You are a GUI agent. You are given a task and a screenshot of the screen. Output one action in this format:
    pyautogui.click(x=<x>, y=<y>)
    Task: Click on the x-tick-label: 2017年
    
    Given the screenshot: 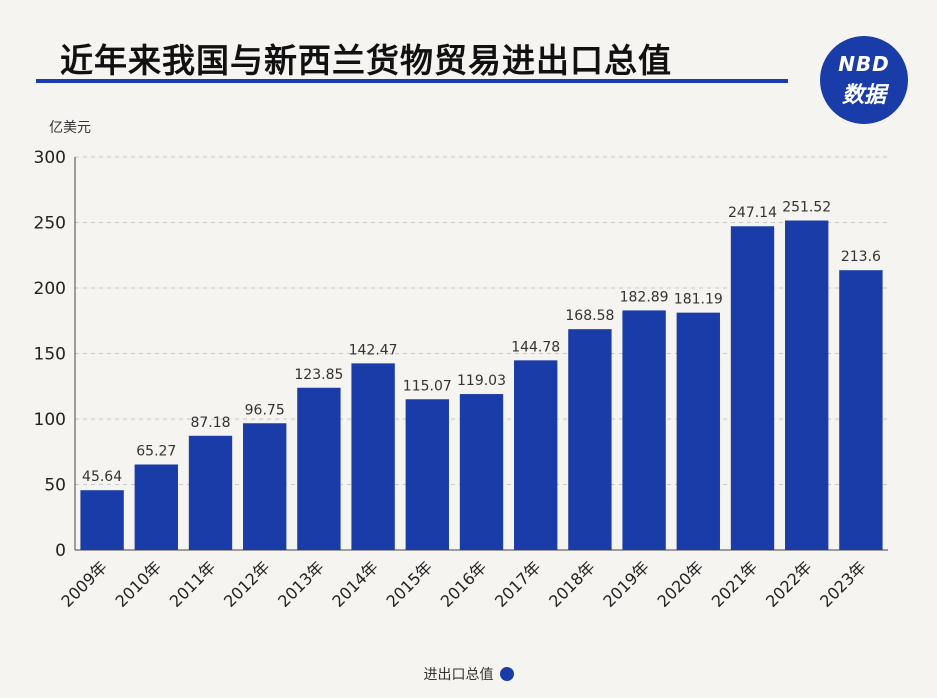 What is the action you would take?
    pyautogui.click(x=518, y=584)
    